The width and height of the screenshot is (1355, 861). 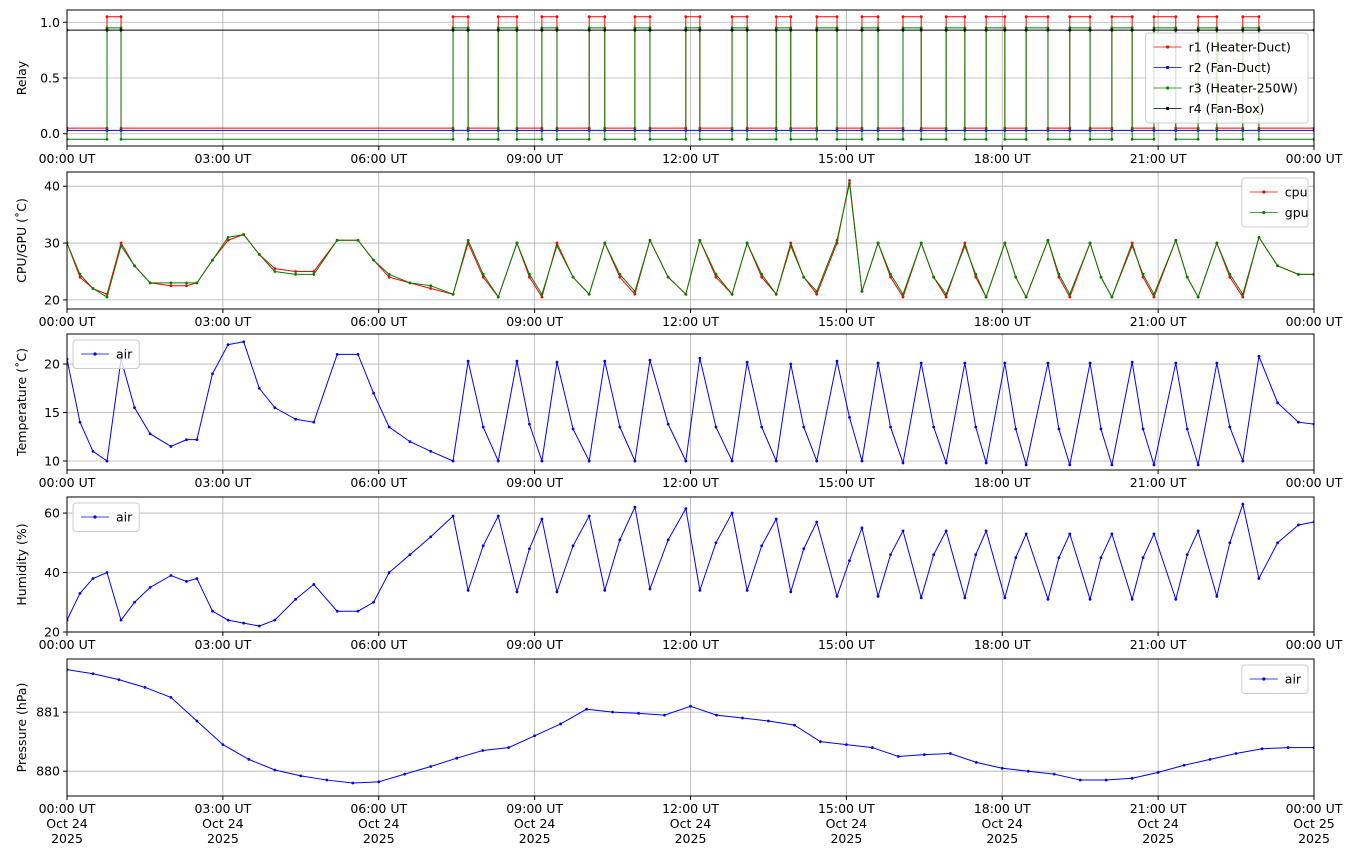 I want to click on x-tick-label-line: 18:00 UT, so click(x=1002, y=808).